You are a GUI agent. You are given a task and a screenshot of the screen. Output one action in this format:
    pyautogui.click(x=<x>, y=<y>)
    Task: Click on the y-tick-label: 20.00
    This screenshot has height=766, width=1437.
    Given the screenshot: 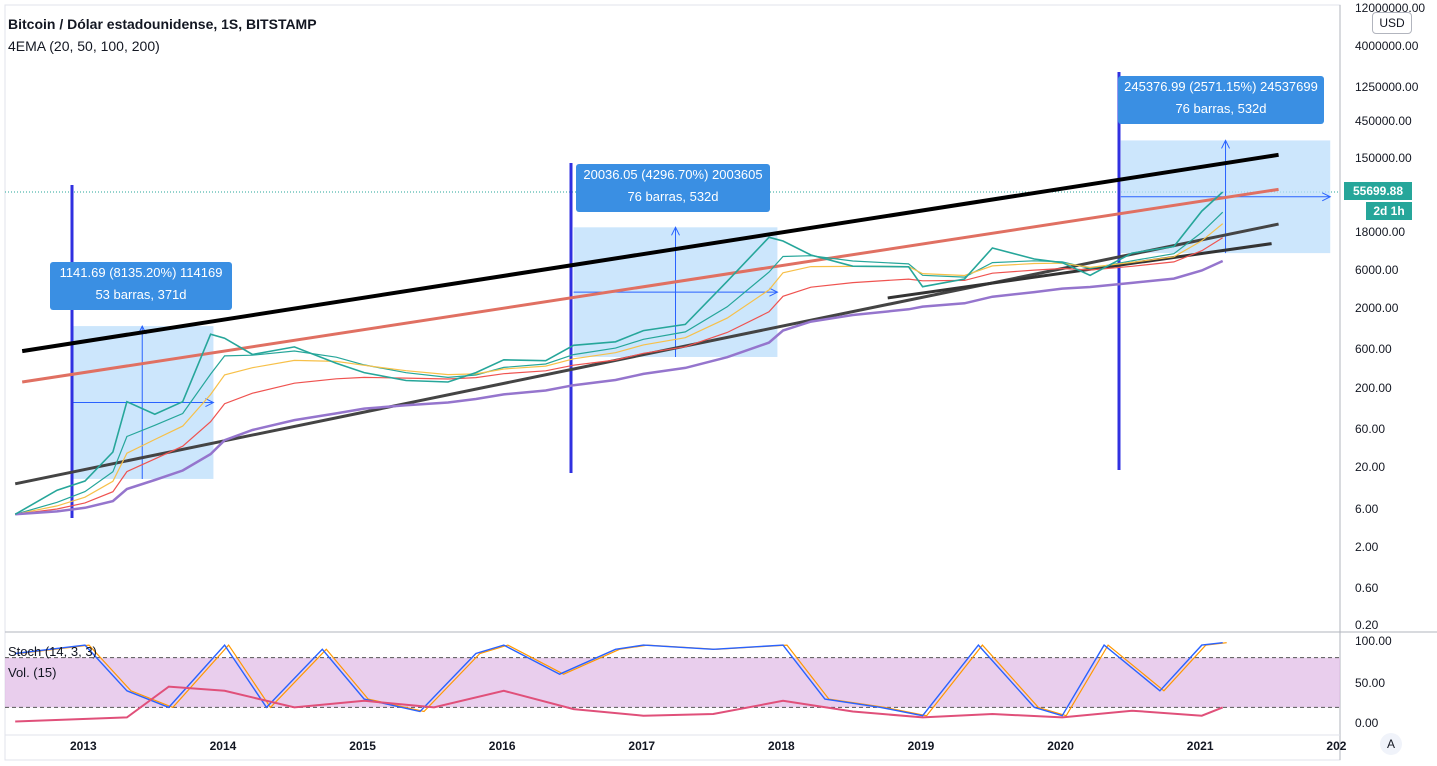 What is the action you would take?
    pyautogui.click(x=1370, y=467)
    